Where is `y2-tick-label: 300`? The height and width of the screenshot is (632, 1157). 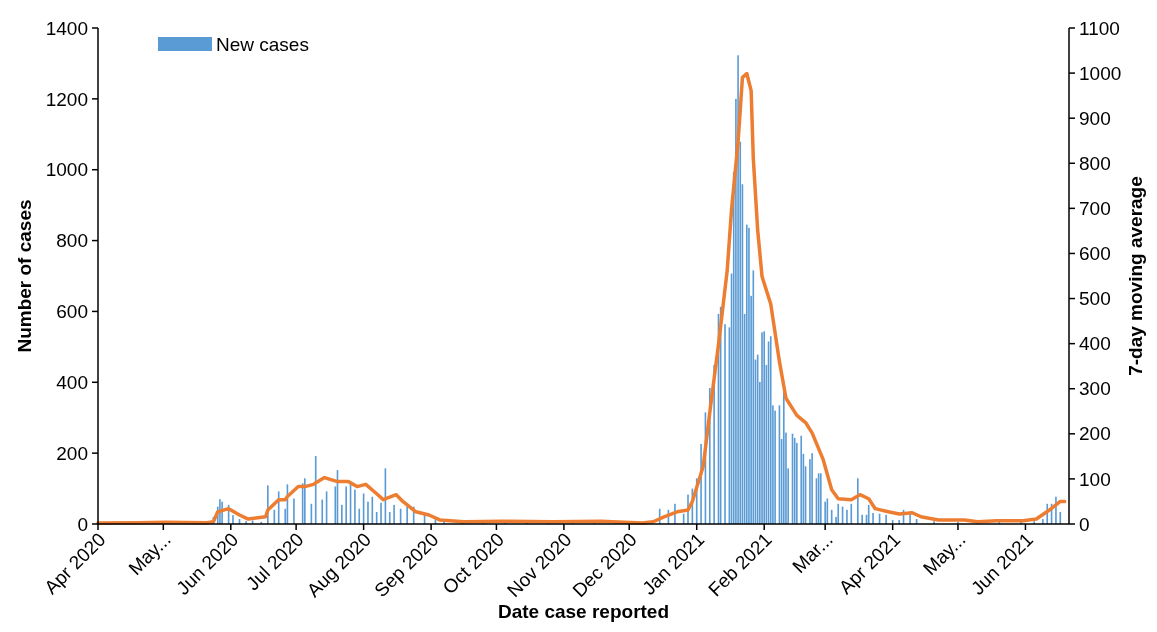 y2-tick-label: 300 is located at coordinates (1095, 389).